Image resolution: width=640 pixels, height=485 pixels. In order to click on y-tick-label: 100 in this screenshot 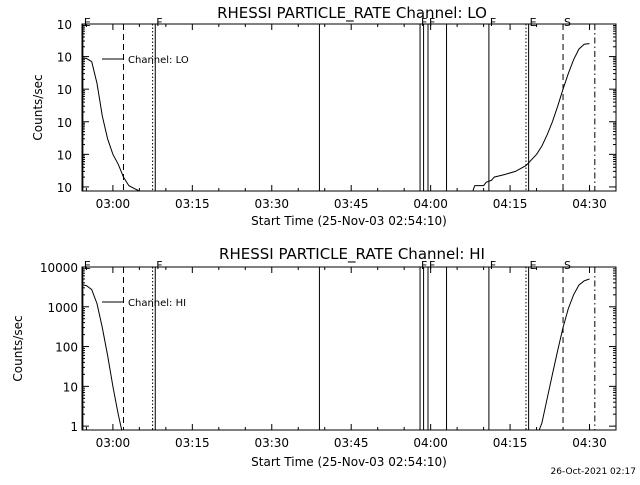, I will do `click(66, 348)`.